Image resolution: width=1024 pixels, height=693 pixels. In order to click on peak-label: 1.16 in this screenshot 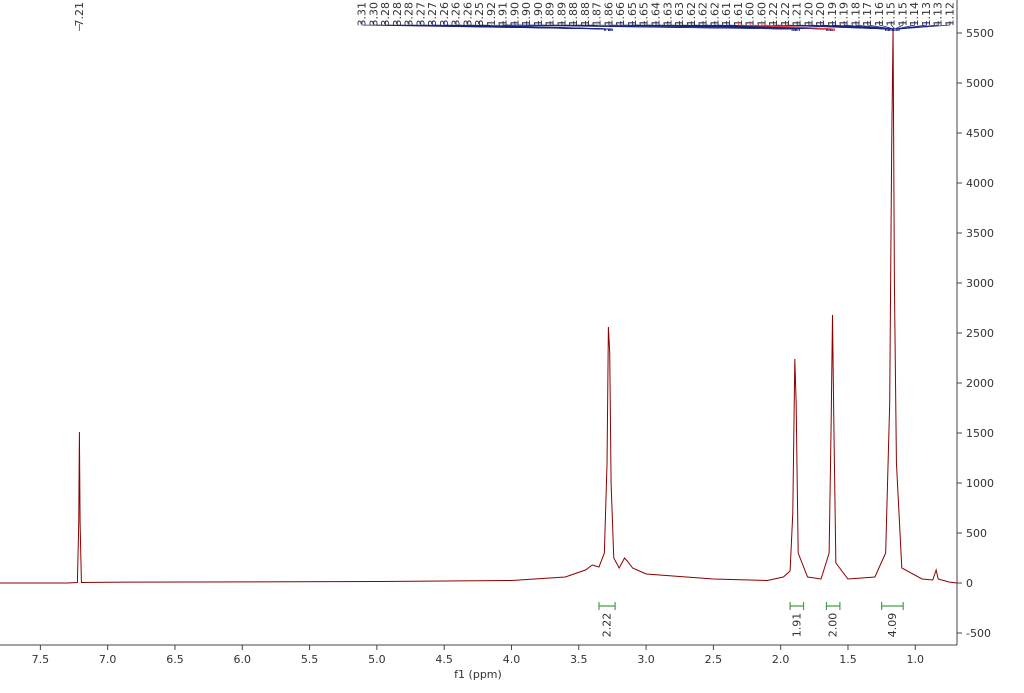, I will do `click(879, 14)`.